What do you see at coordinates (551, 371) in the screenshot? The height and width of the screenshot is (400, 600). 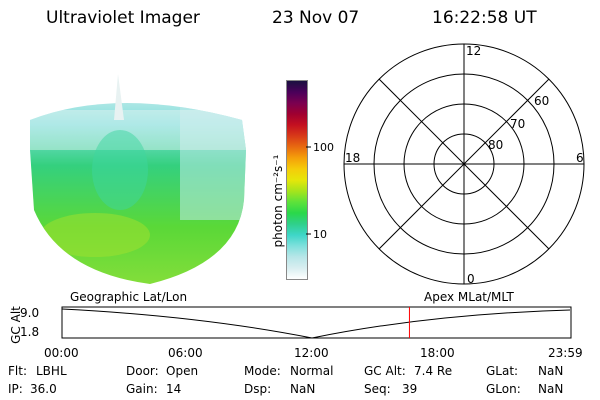 I see `glat-value: NaN` at bounding box center [551, 371].